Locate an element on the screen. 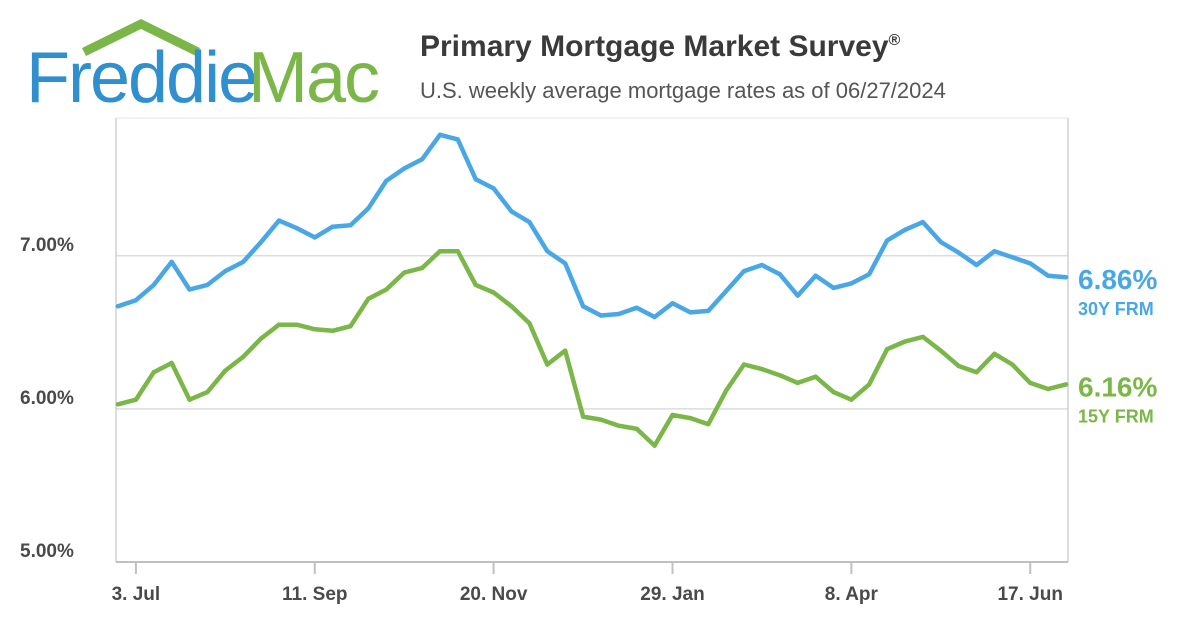 This screenshot has height=630, width=1200. x-tick-label: 17. Jun is located at coordinates (1029, 594).